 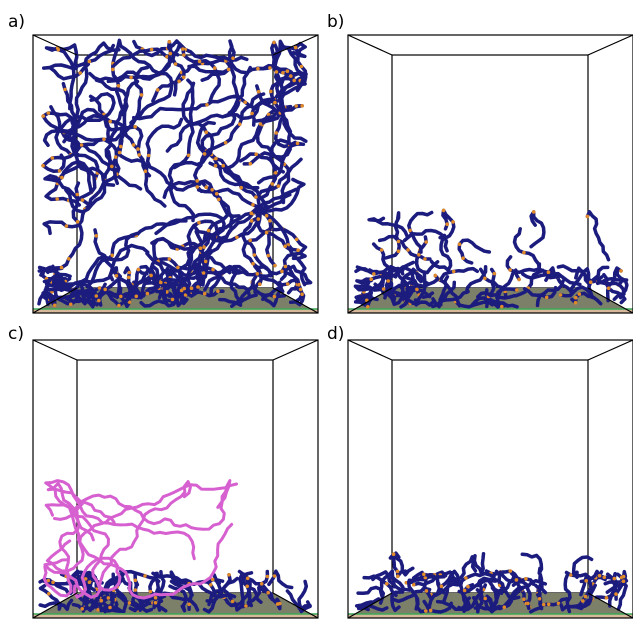 I want to click on panel-label: c), so click(x=16, y=334).